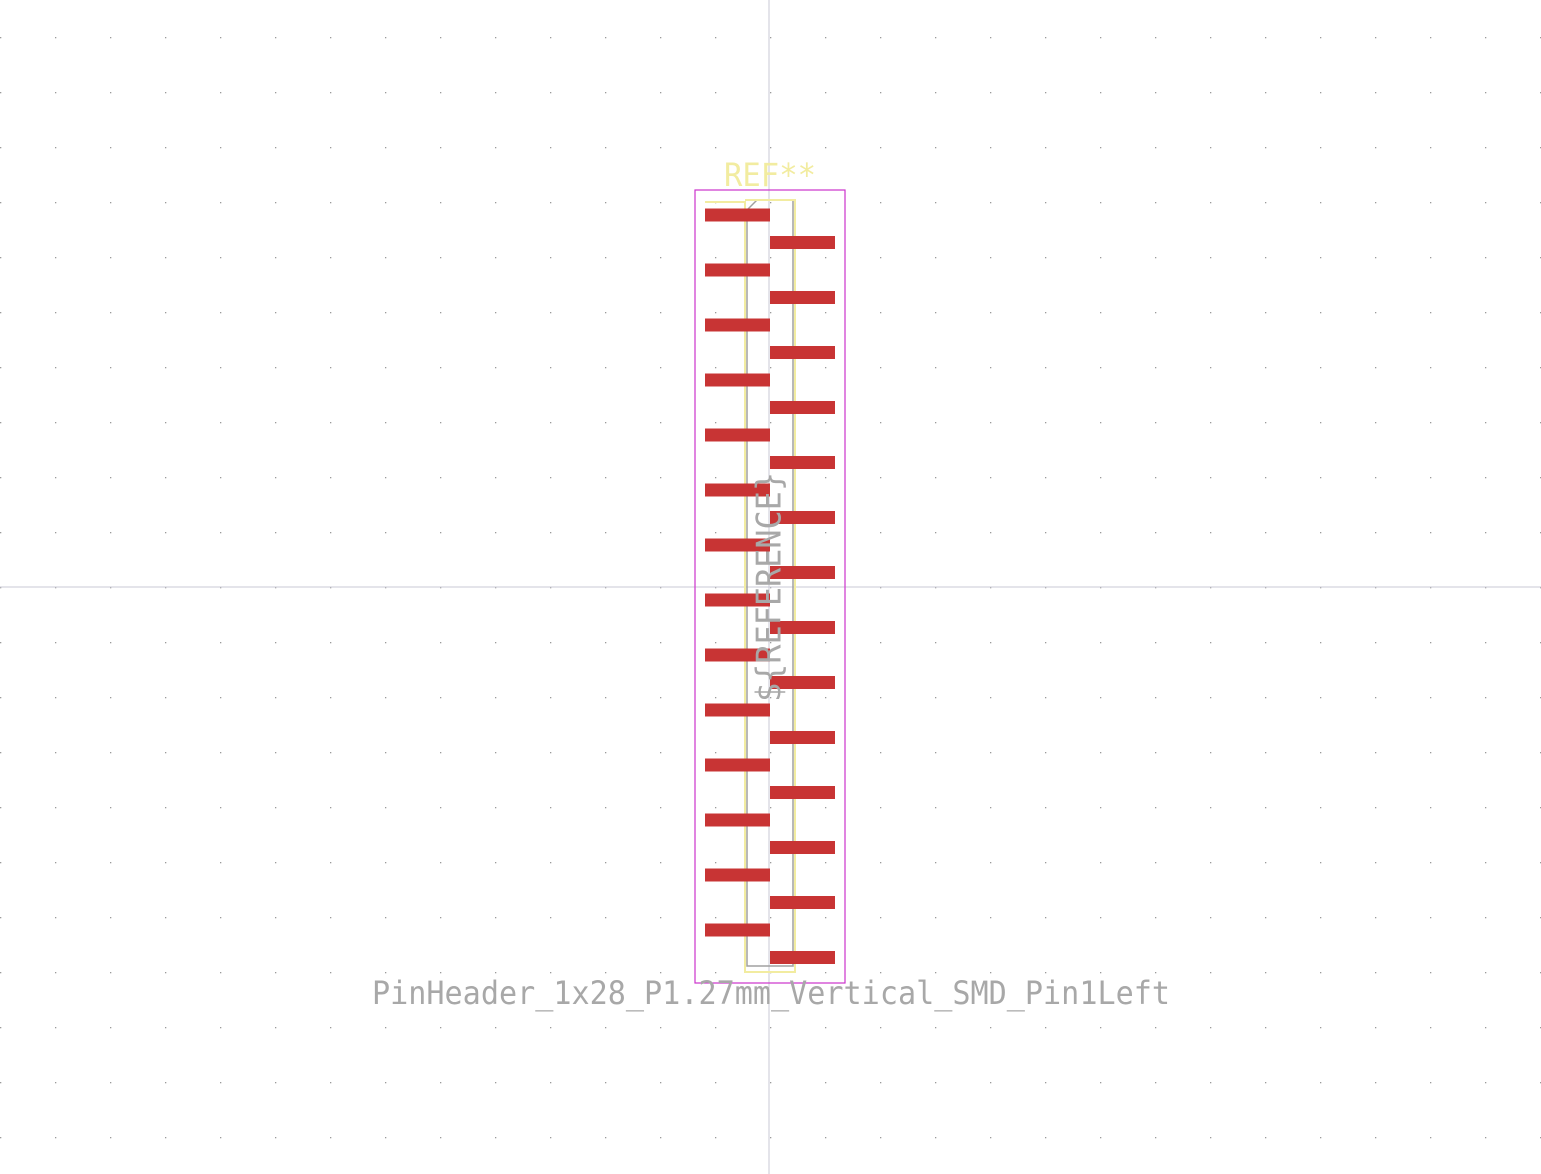 This screenshot has width=1541, height=1174. Describe the element at coordinates (770, 587) in the screenshot. I see `fab-reference-text: ${REFERENCE}` at that location.